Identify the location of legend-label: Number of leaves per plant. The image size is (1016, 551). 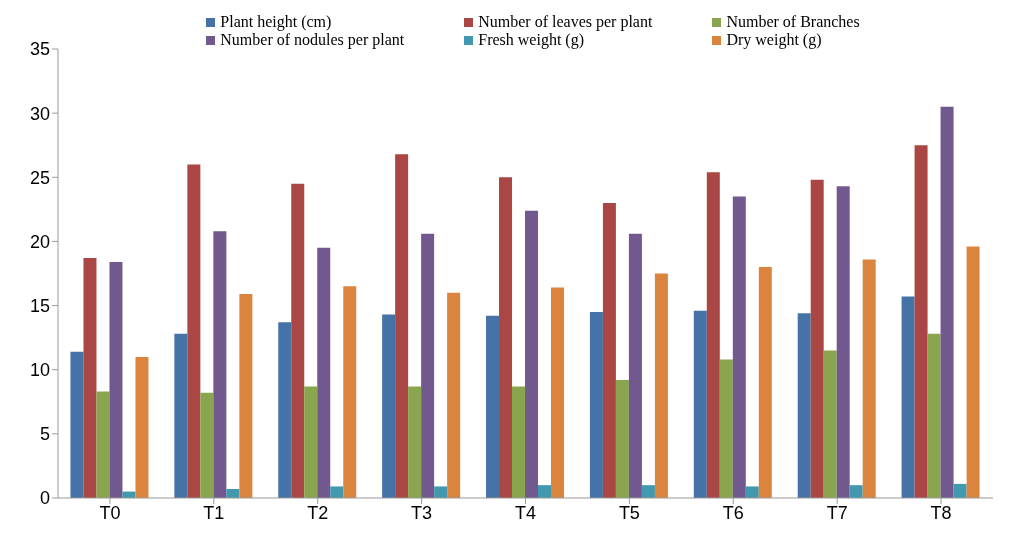
(565, 22).